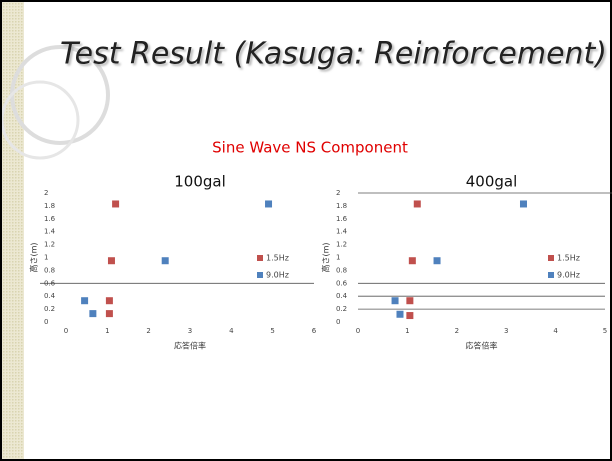 This screenshot has height=461, width=612. I want to click on chart-title: 400gal, so click(492, 182).